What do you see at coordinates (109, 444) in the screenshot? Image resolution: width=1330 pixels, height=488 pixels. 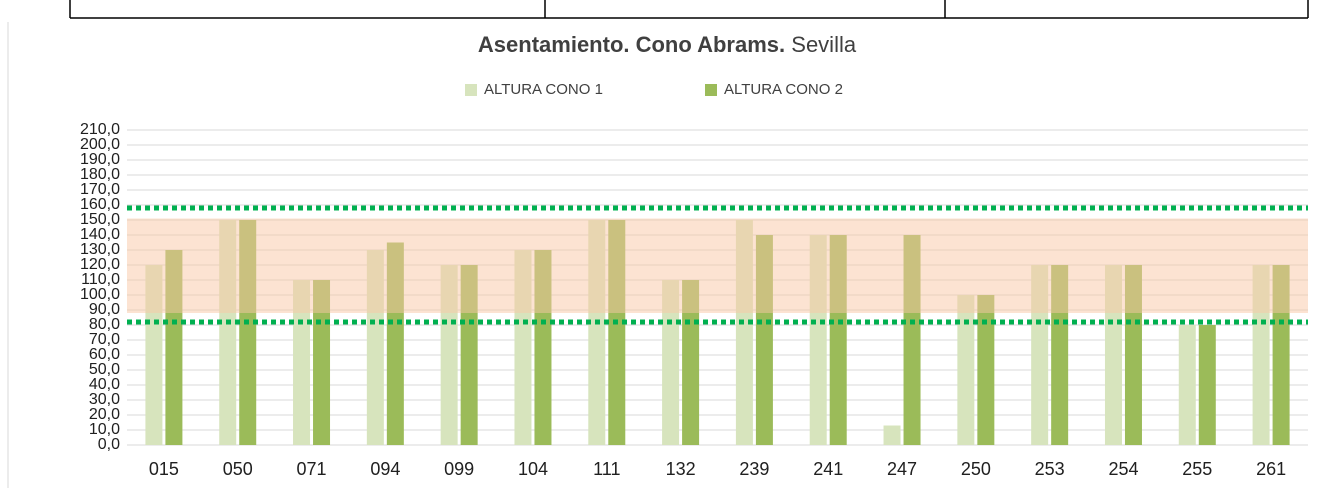 I see `y-tick-label: 0,0` at bounding box center [109, 444].